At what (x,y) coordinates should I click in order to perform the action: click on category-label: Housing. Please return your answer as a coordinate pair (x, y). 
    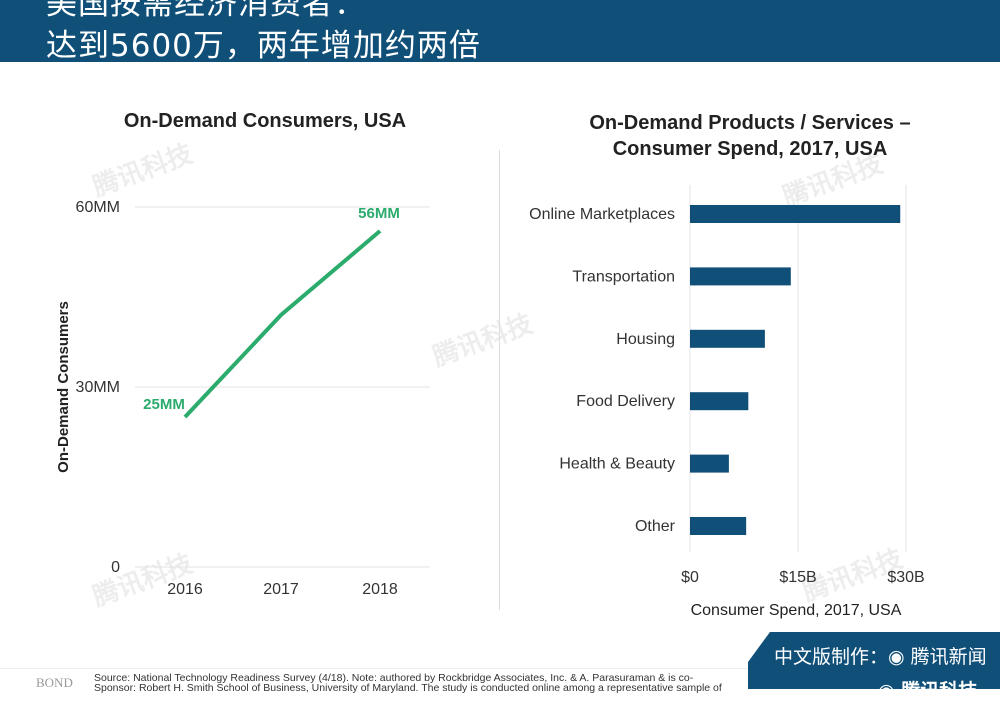
    Looking at the image, I should click on (645, 339).